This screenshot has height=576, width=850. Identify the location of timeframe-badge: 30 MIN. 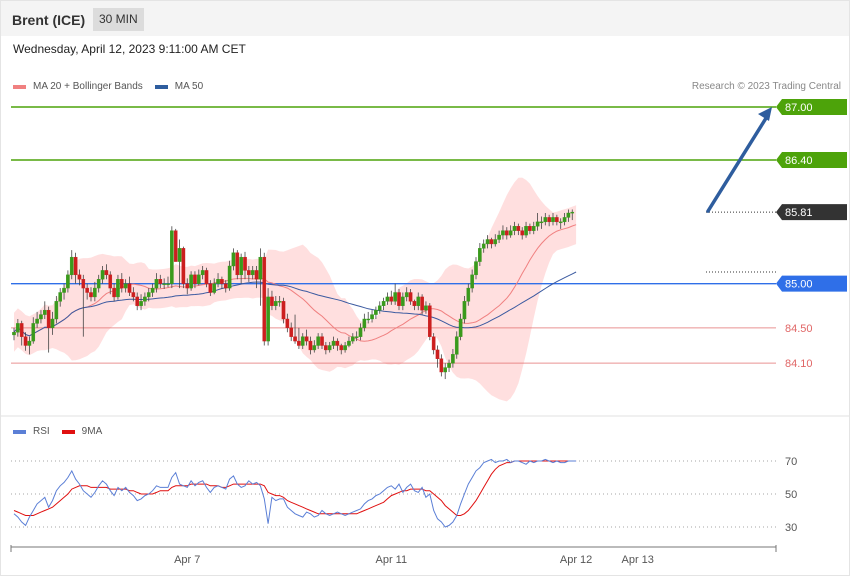
(118, 19).